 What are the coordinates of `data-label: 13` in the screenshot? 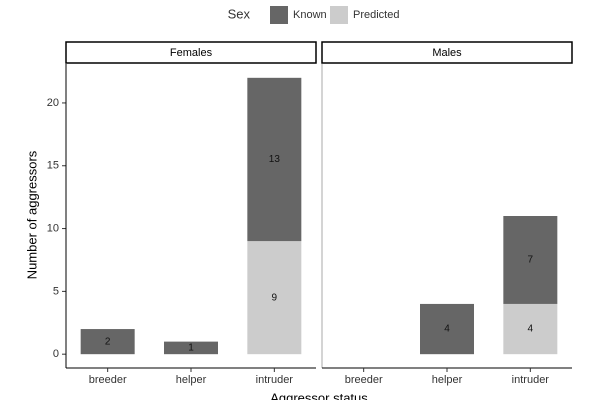 It's located at (275, 159).